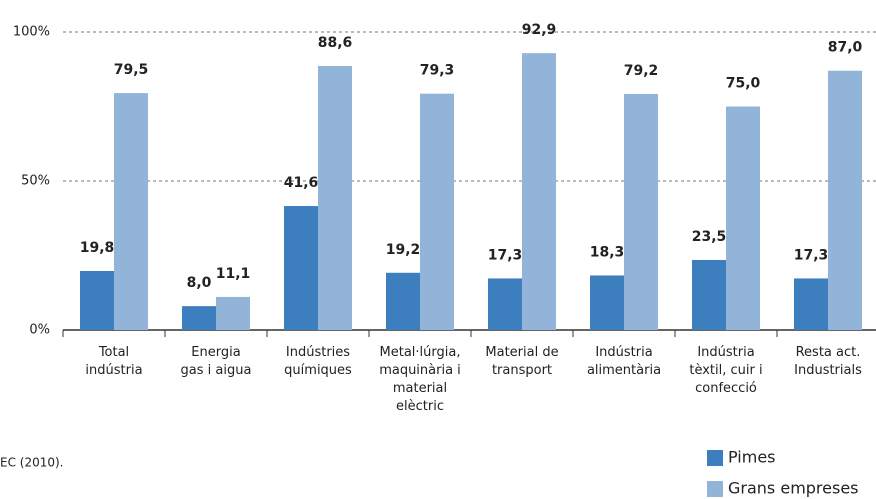 This screenshot has width=876, height=499. I want to click on value-label: 41,6, so click(301, 183).